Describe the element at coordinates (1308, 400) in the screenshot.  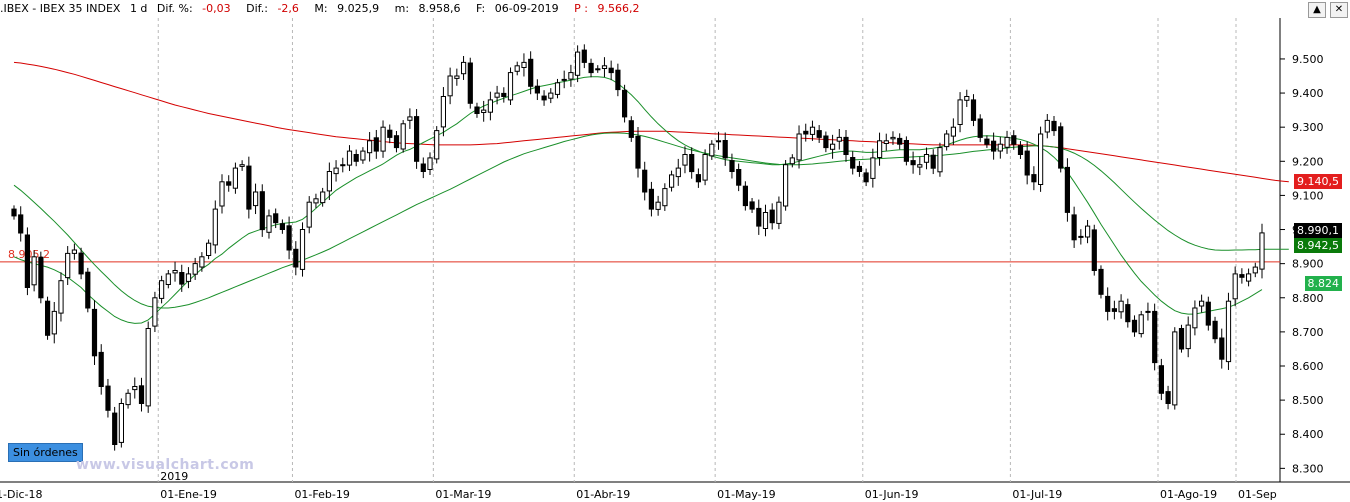
I see `y-tick-label: 8.500` at that location.